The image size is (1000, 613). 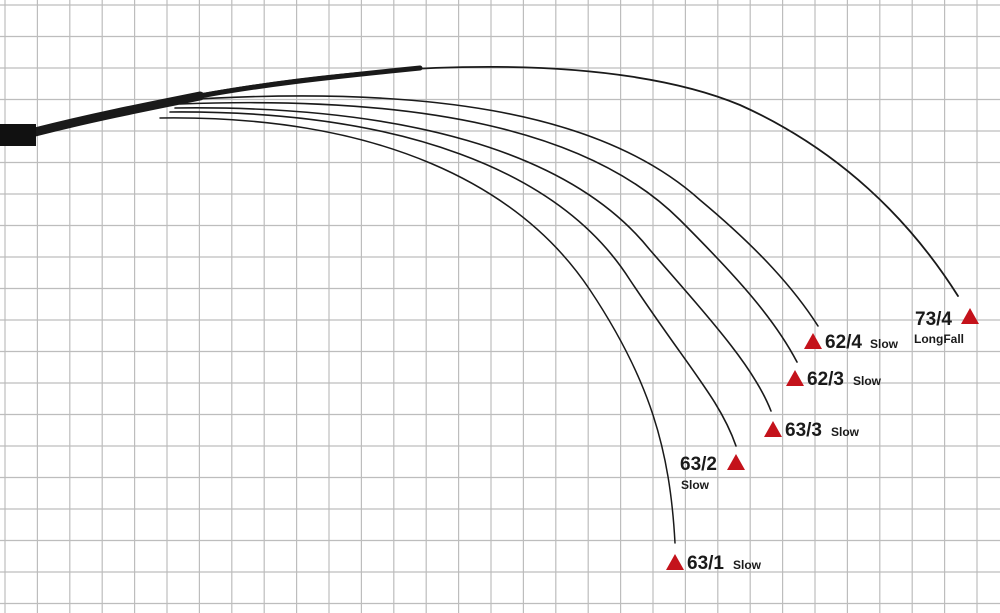 I want to click on rod-model: 63/1, so click(x=705, y=563).